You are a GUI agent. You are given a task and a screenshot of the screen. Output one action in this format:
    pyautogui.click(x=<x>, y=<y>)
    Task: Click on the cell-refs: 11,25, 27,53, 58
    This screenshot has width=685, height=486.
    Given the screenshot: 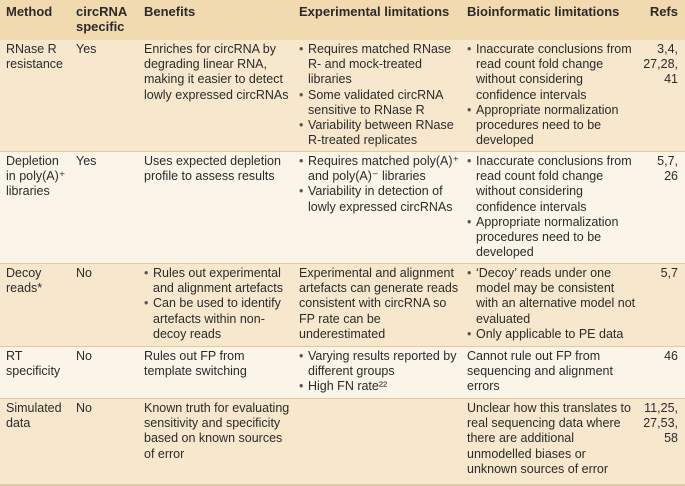 What is the action you would take?
    pyautogui.click(x=660, y=423)
    